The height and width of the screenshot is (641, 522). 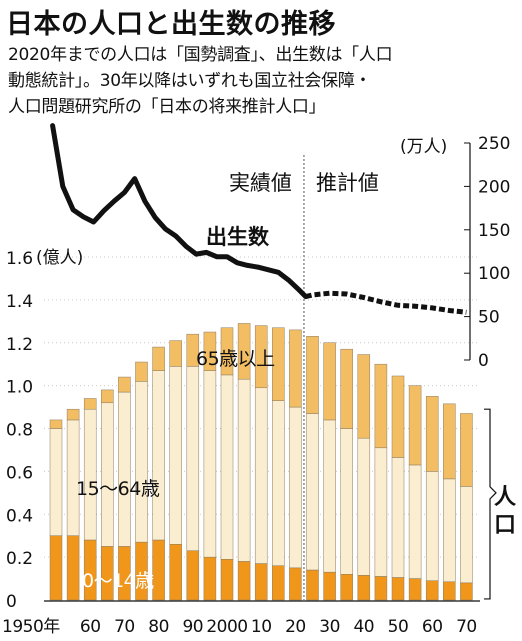 What do you see at coordinates (31, 627) in the screenshot?
I see `x-tick-label: 1950年` at bounding box center [31, 627].